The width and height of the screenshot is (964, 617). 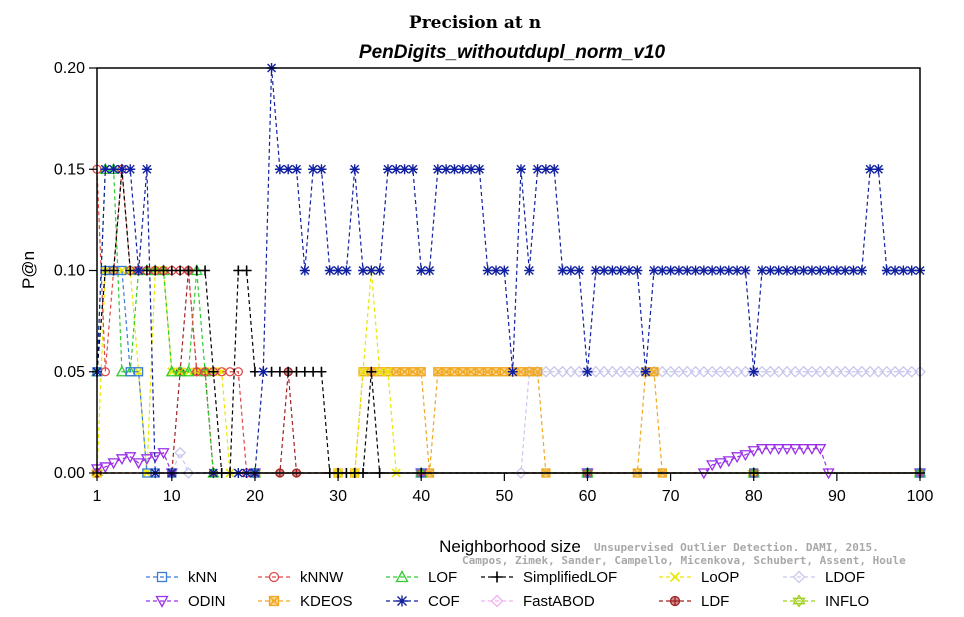 What do you see at coordinates (69, 473) in the screenshot?
I see `y-tick-label: 0.00` at bounding box center [69, 473].